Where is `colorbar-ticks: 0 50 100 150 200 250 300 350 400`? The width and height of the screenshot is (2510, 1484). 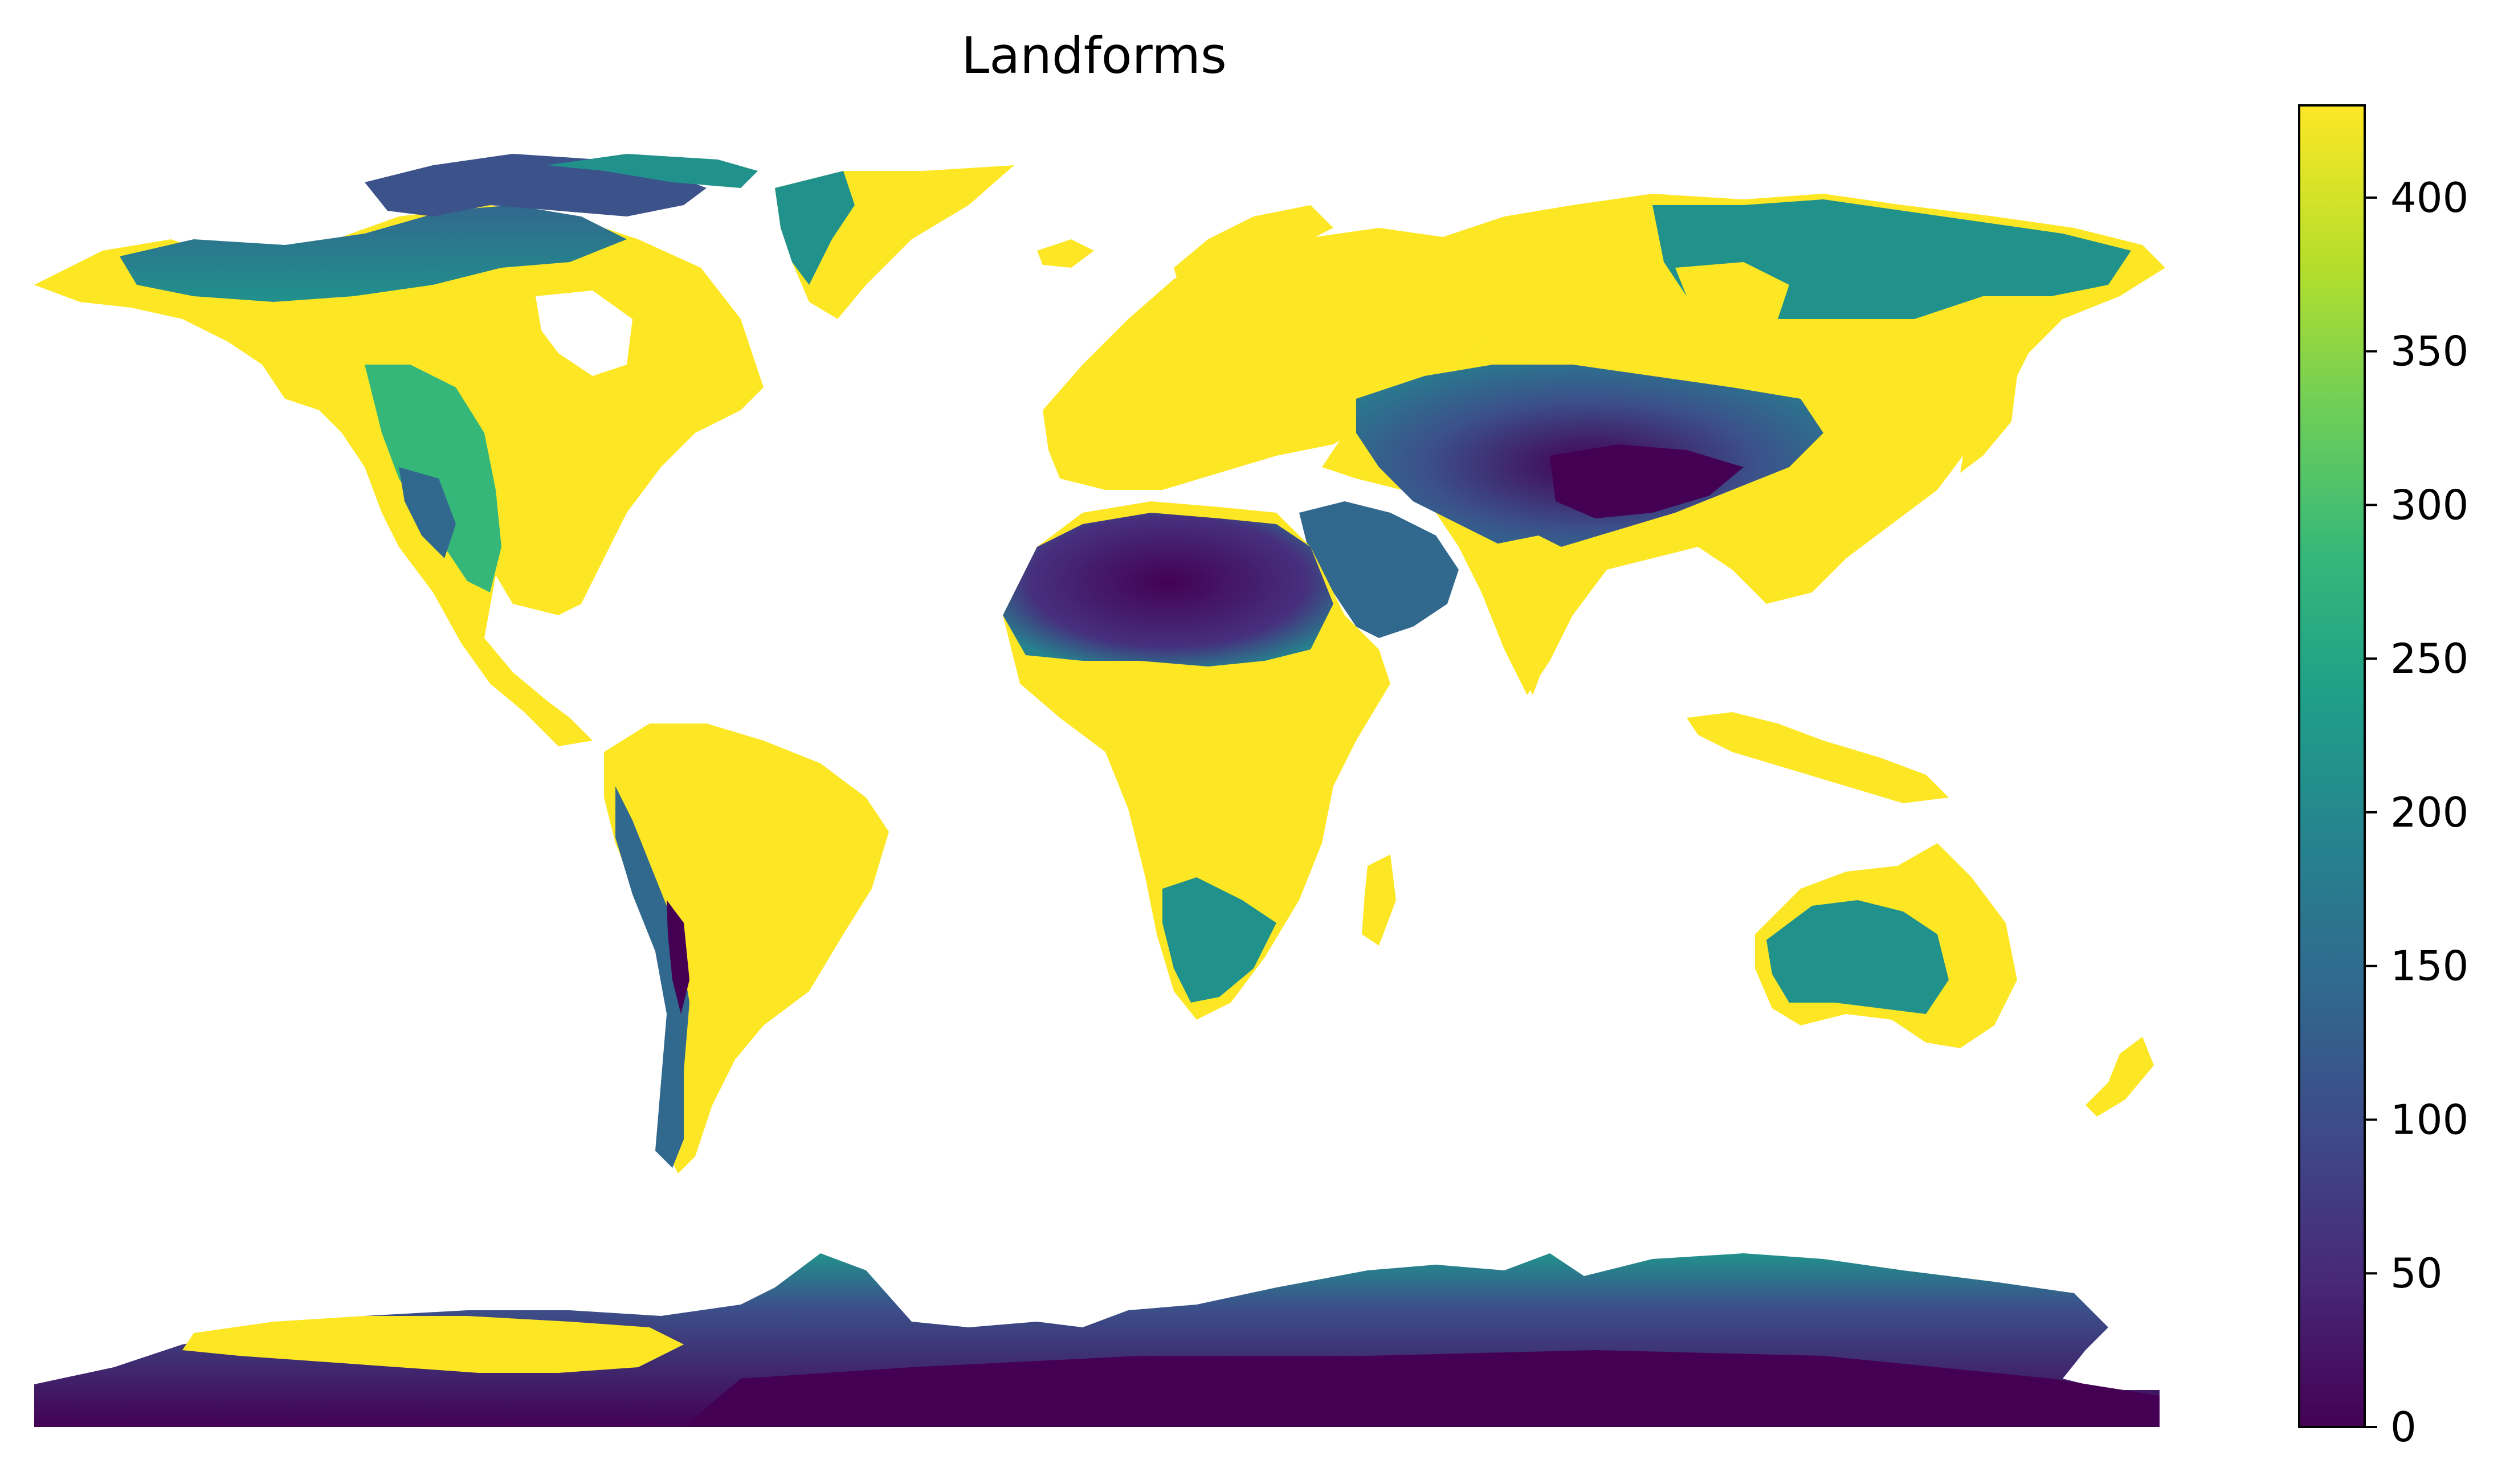
colorbar-ticks: 0 50 100 150 200 250 300 350 400 is located at coordinates (2416, 812).